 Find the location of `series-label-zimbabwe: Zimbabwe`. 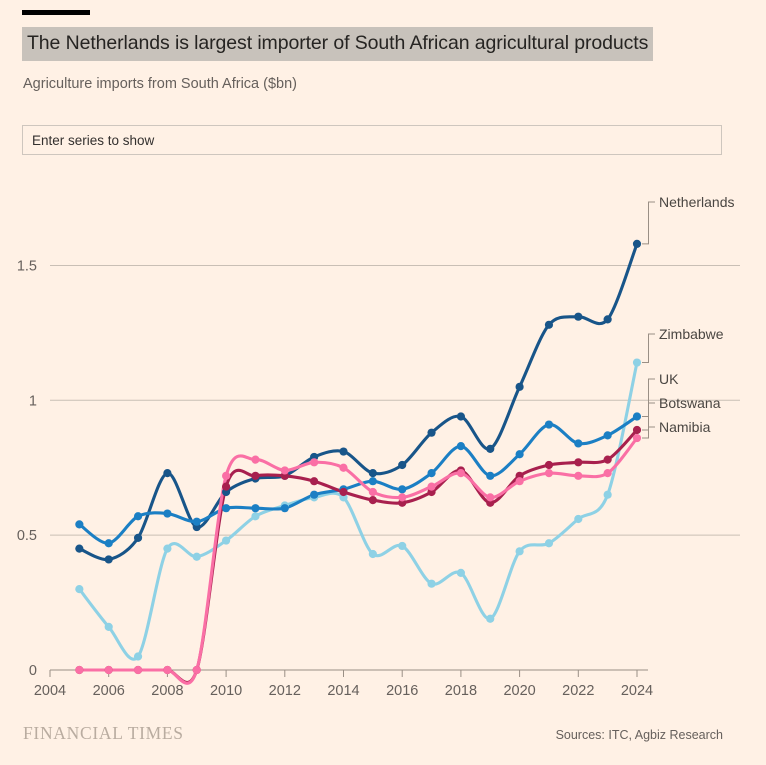

series-label-zimbabwe: Zimbabwe is located at coordinates (691, 334).